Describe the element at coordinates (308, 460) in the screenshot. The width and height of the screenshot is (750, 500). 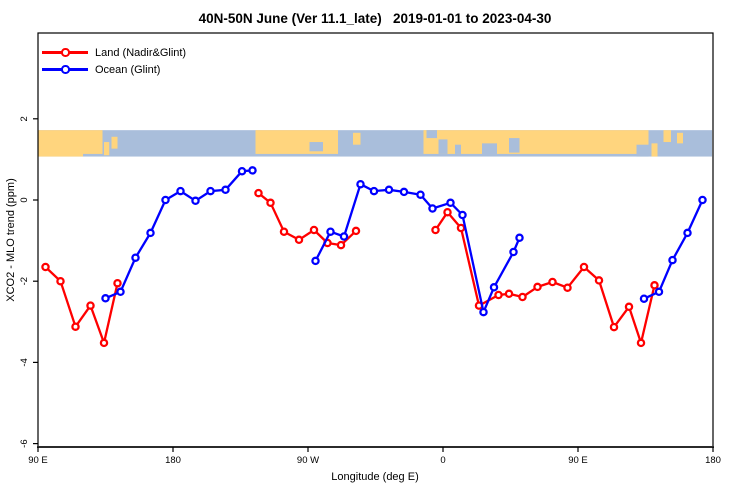
I see `x-tick-label: 90 W` at that location.